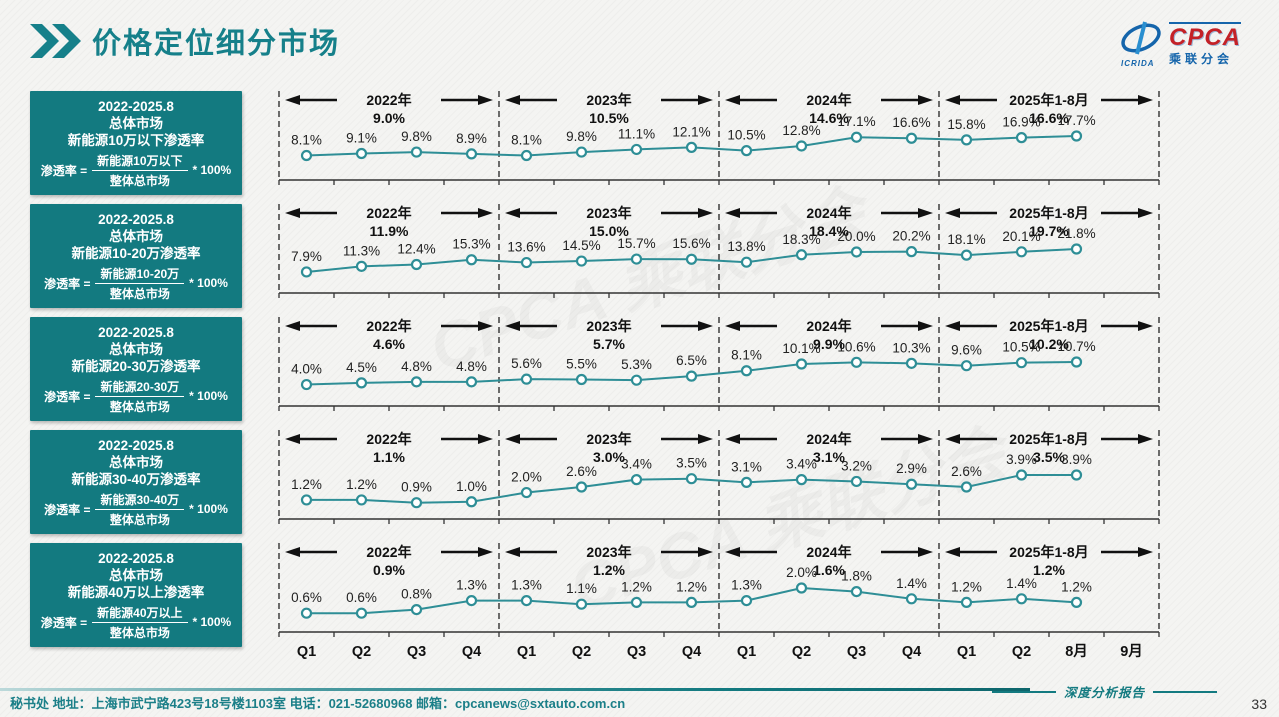  Describe the element at coordinates (856, 236) in the screenshot. I see `svg-text: 20.0%` at that location.